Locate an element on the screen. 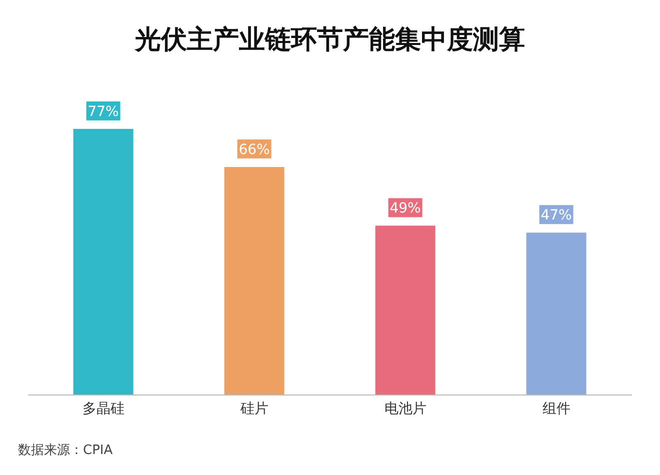 The height and width of the screenshot is (475, 660). x-tick-label: 硅片 is located at coordinates (254, 408).